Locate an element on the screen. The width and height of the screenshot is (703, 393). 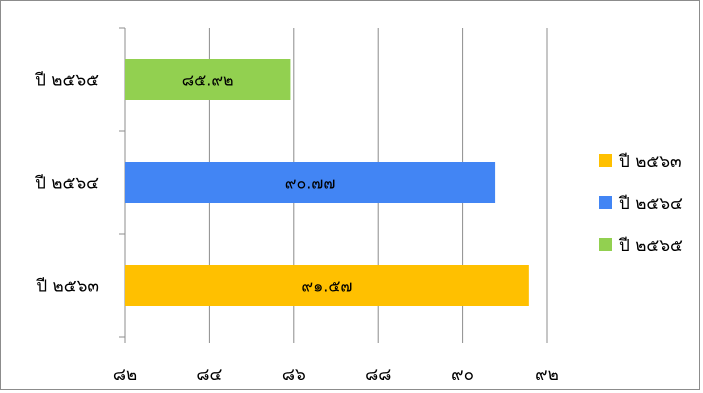
x-tick-label: ๙๐ is located at coordinates (462, 375).